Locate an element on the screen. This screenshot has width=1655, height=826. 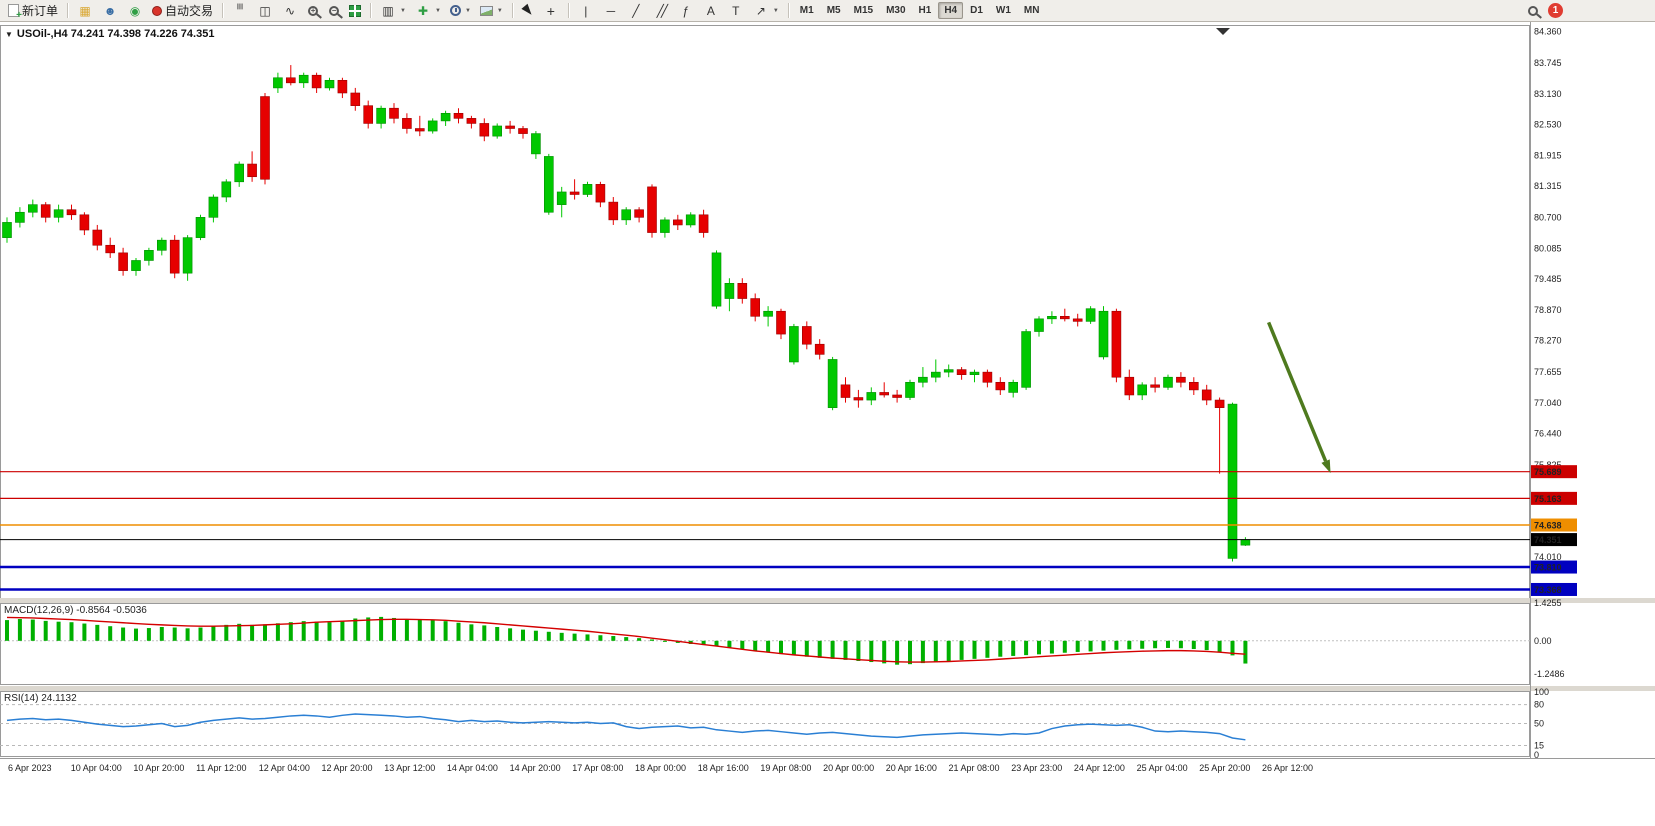
vertical-line-tool: | is located at coordinates (586, 11).